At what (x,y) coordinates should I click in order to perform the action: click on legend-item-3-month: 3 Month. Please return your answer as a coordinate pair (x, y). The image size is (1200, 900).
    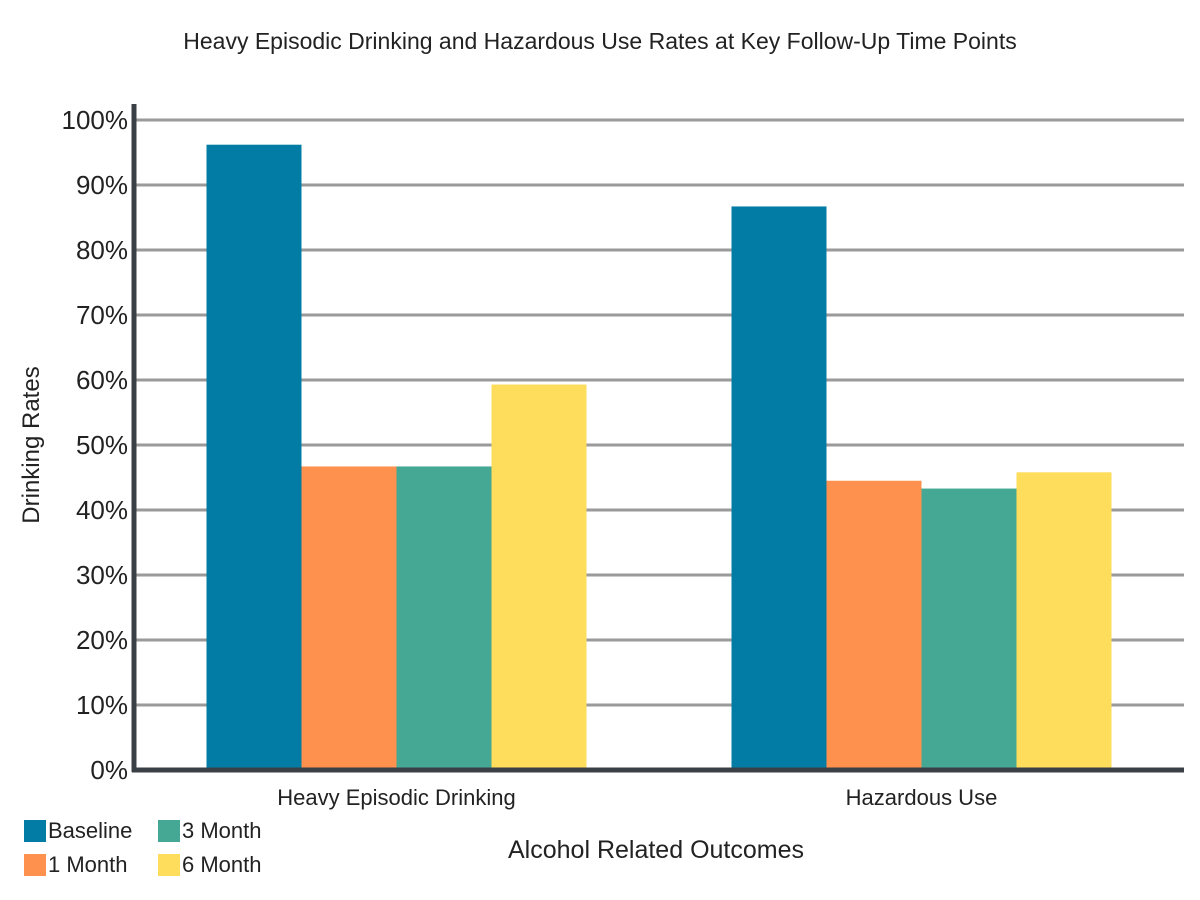
    Looking at the image, I should click on (223, 831).